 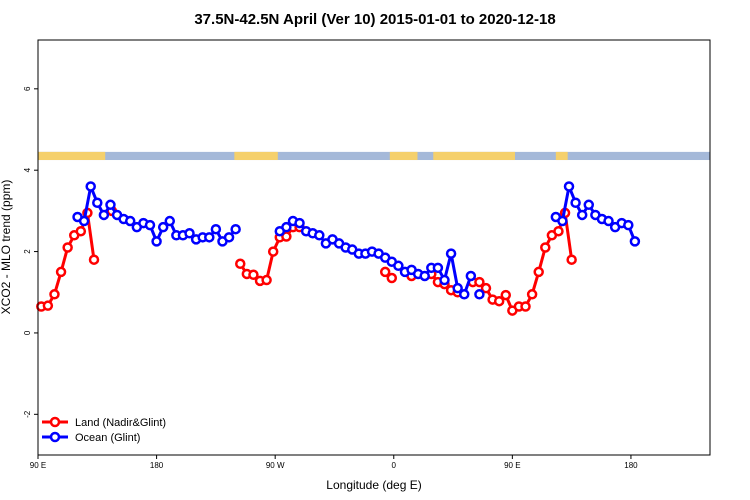 I want to click on ocean-band, so click(x=374, y=156).